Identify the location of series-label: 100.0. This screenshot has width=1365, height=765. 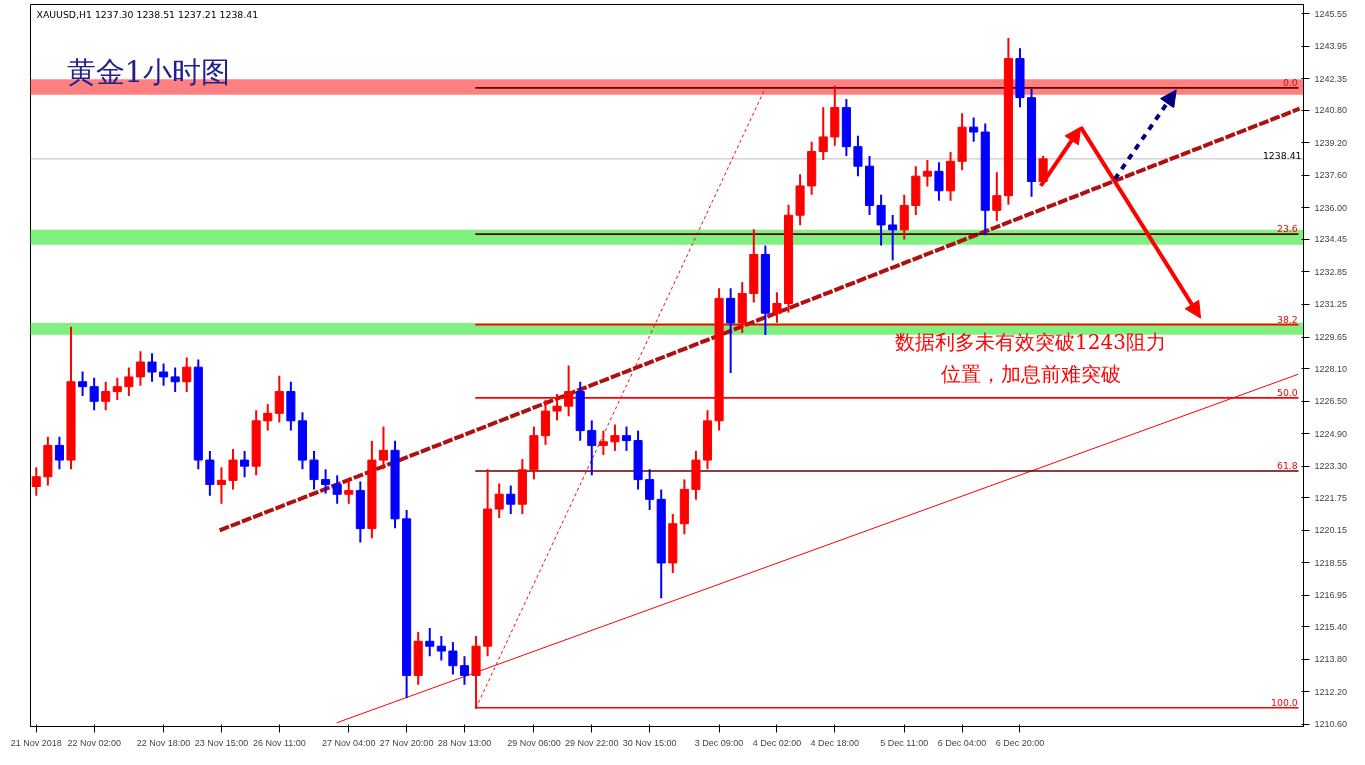
(1284, 702).